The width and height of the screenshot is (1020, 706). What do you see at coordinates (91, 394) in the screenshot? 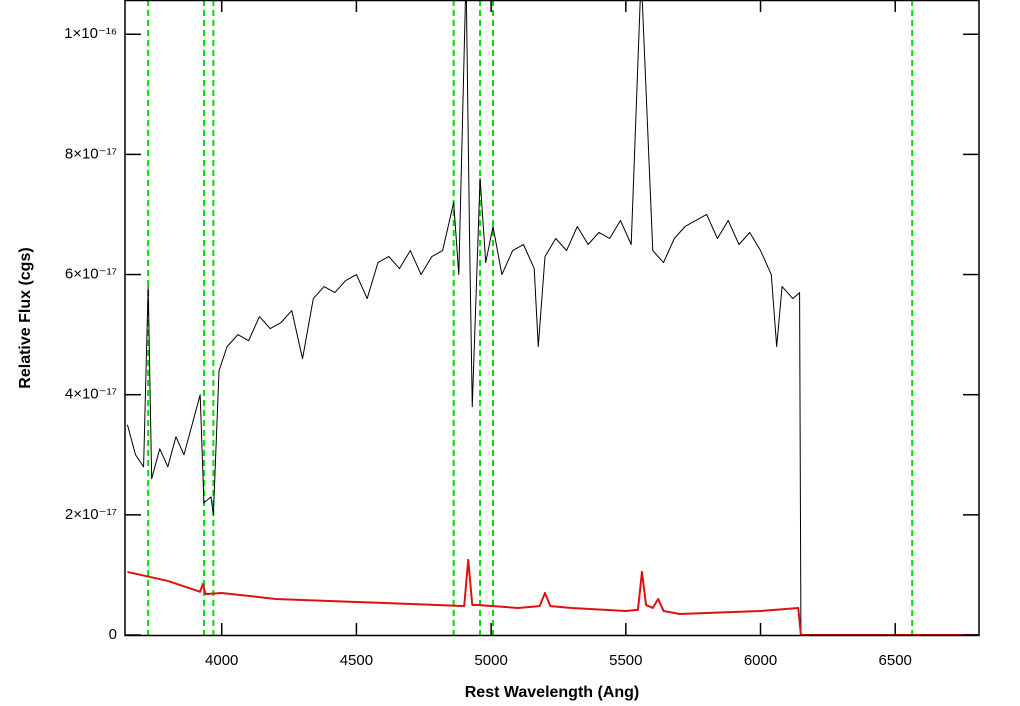
I see `y-tick-label: 4×10⁻¹⁷` at bounding box center [91, 394].